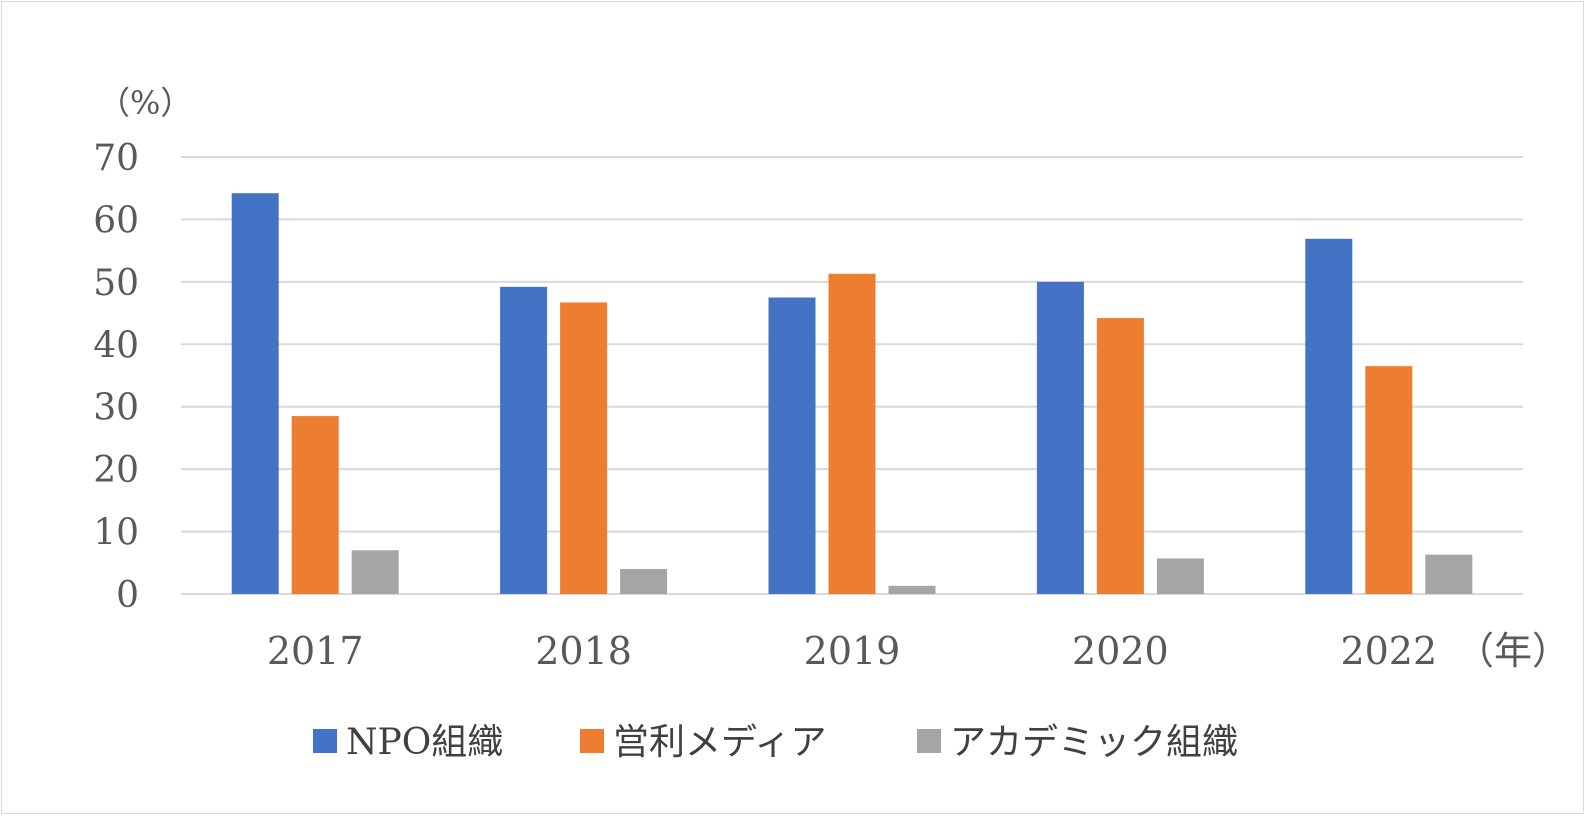 This screenshot has height=819, width=1587. Describe the element at coordinates (424, 742) in the screenshot. I see `legend-label-0: NPO組織` at that location.